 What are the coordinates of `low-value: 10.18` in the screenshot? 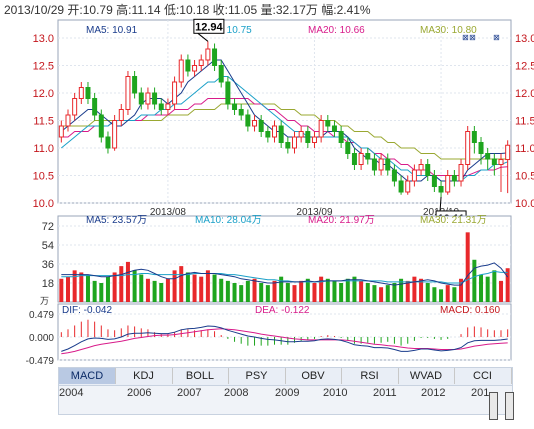 It's located at (194, 10).